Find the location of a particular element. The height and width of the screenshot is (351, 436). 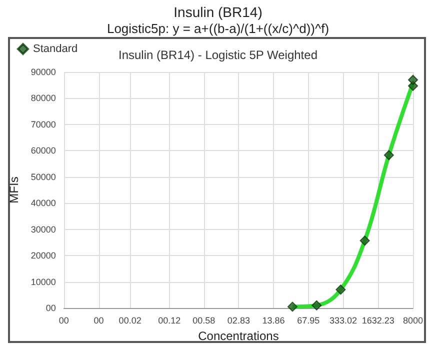

y-tick-label: 90000 is located at coordinates (43, 72).